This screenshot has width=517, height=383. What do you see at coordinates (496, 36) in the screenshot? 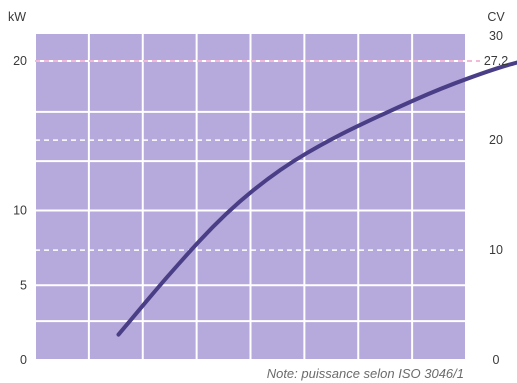
I see `right-top-label: 30` at bounding box center [496, 36].